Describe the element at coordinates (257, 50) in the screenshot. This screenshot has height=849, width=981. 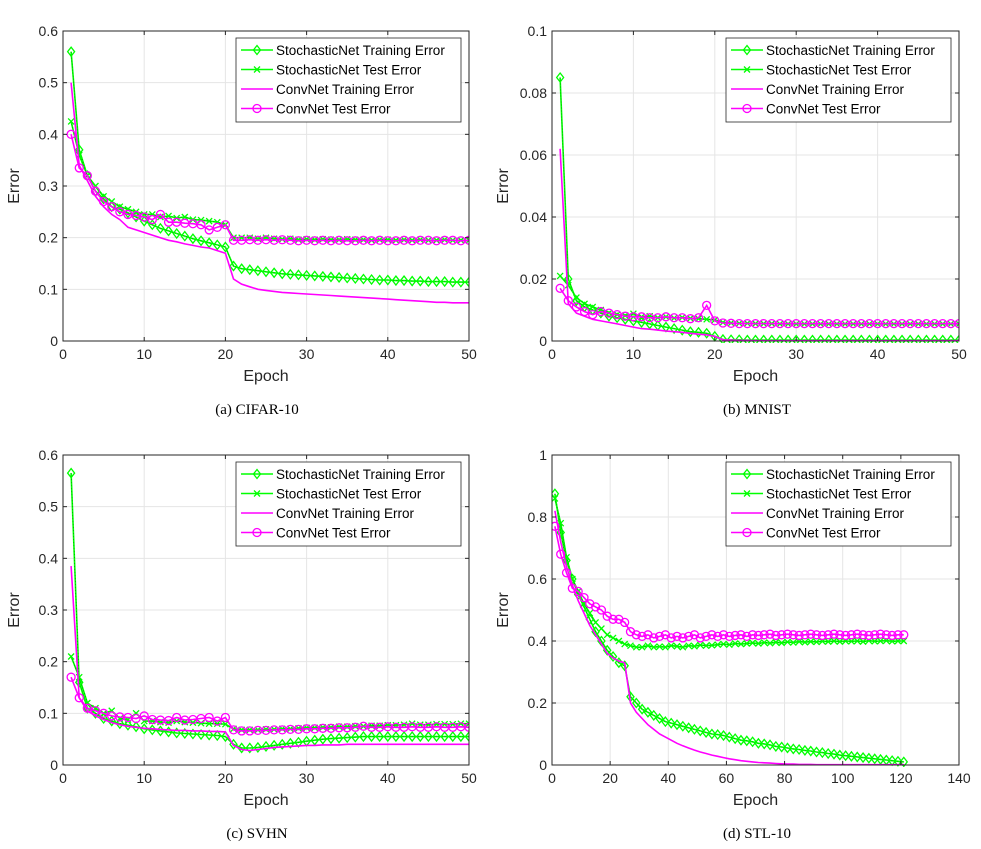
I see `legend-marker-diamond` at that location.